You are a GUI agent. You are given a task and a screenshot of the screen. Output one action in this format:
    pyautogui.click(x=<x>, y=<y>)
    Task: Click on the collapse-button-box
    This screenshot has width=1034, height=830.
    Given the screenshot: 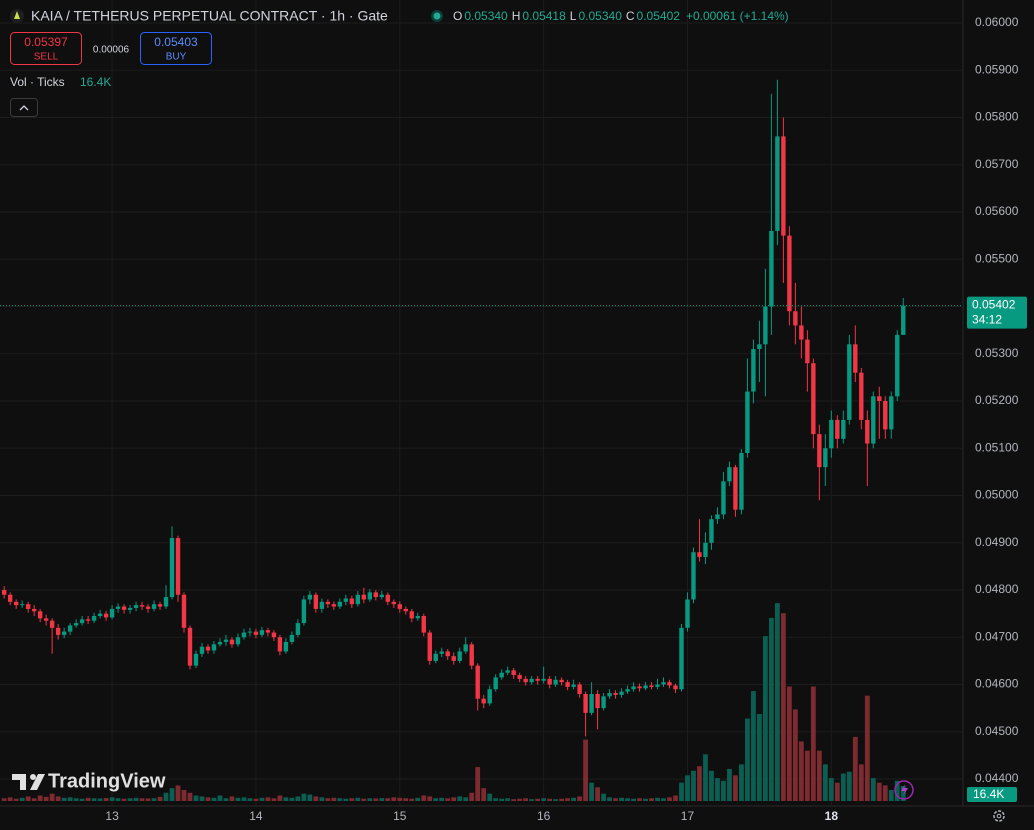 What is the action you would take?
    pyautogui.click(x=24, y=107)
    